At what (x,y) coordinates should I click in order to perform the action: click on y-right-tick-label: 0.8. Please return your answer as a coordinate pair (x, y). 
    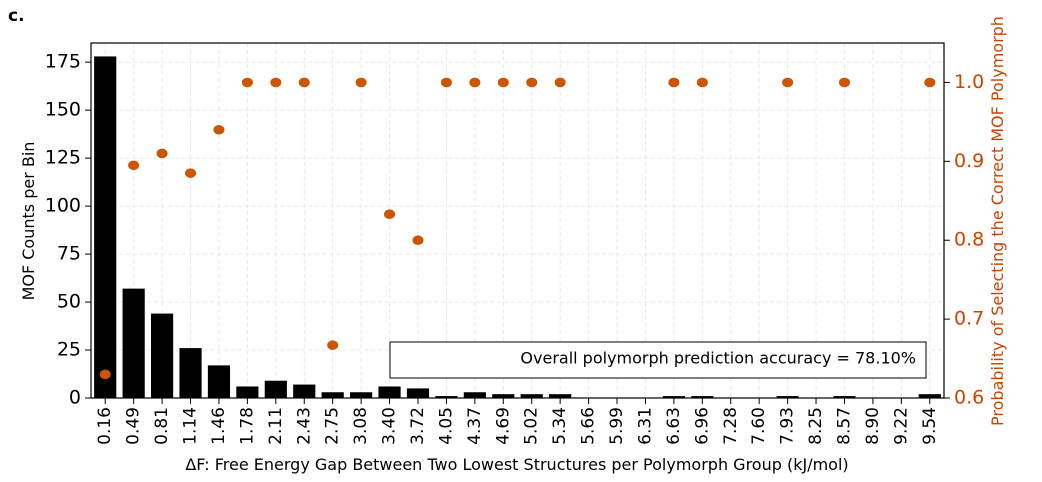
    Looking at the image, I should click on (969, 240).